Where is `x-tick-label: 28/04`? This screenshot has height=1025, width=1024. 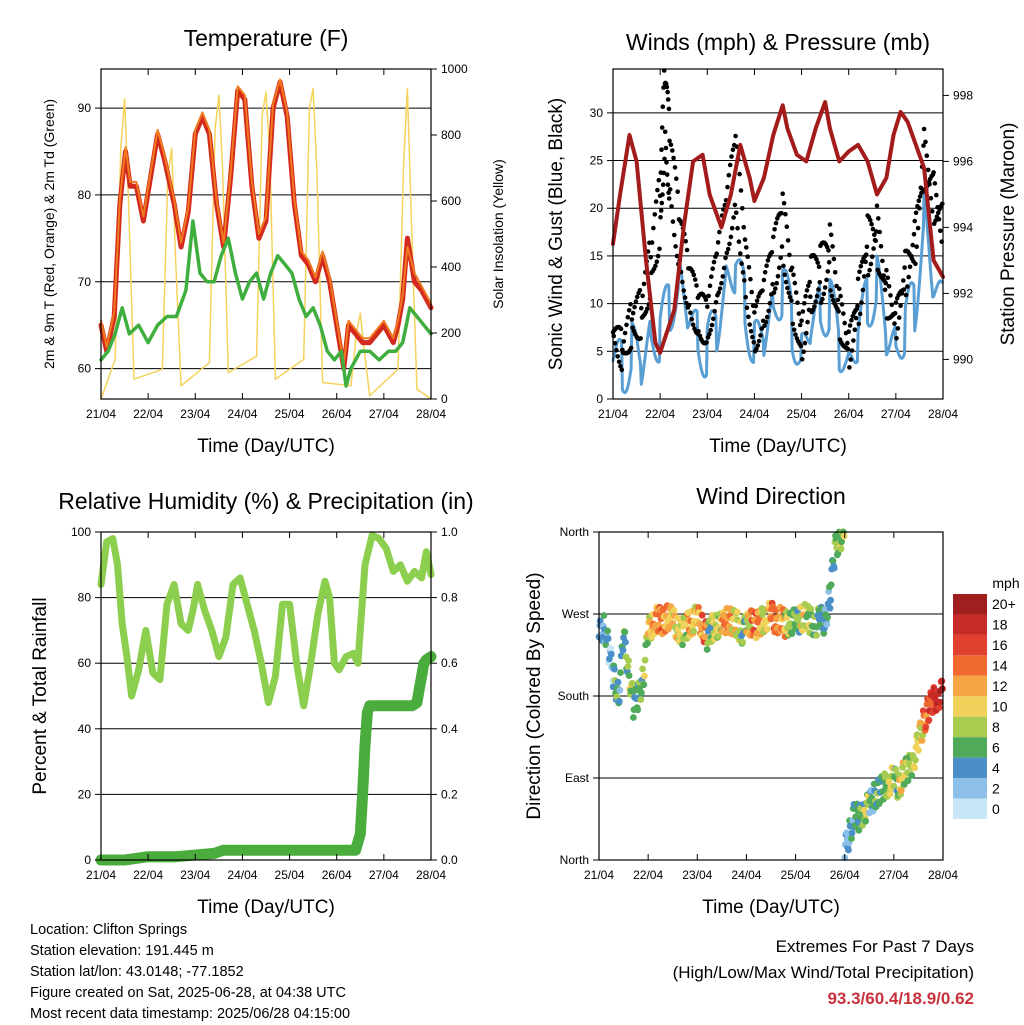
x-tick-label: 28/04 is located at coordinates (943, 875).